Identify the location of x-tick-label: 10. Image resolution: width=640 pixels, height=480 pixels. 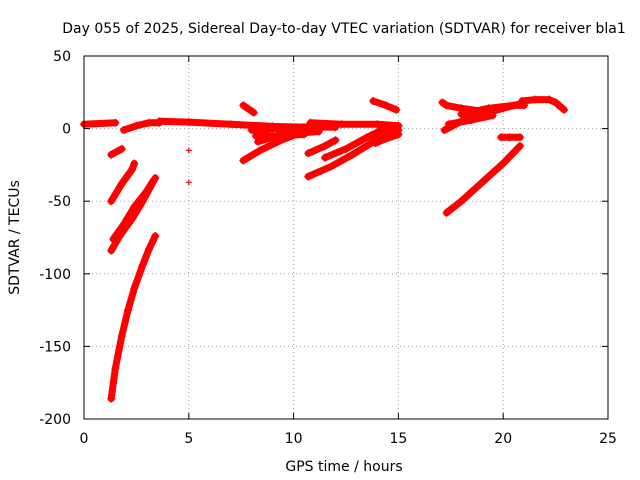
(294, 439).